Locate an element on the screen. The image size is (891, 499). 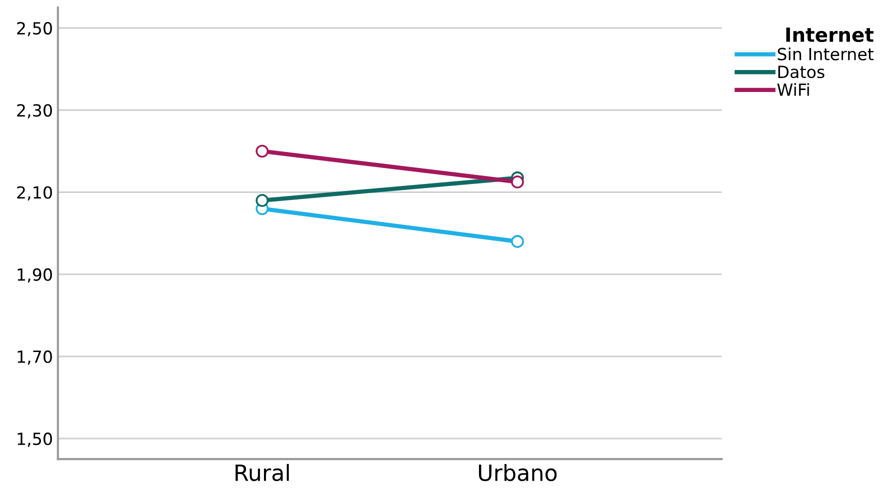
legend-title: Internet is located at coordinates (830, 35).